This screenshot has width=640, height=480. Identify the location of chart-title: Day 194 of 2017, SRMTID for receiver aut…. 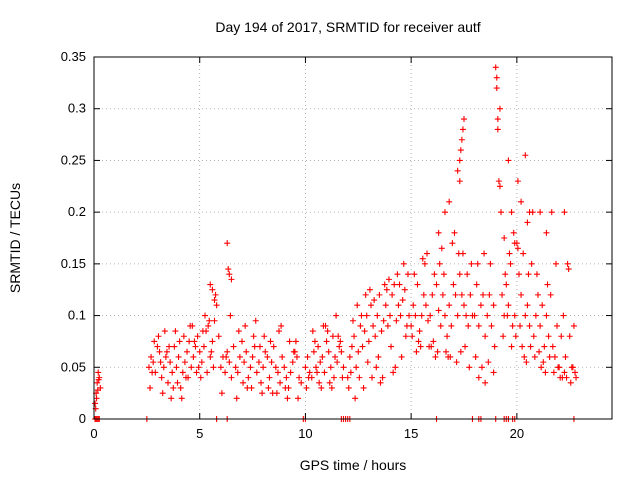
(347, 27).